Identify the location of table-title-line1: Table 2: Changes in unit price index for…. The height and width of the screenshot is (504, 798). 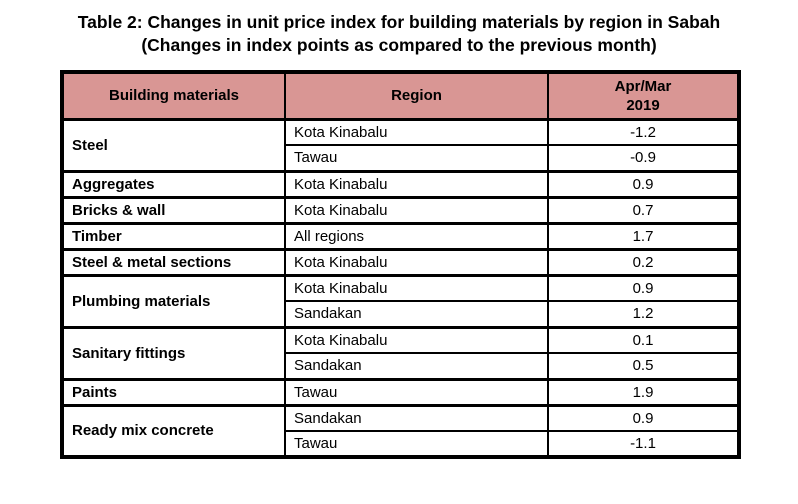
(399, 22).